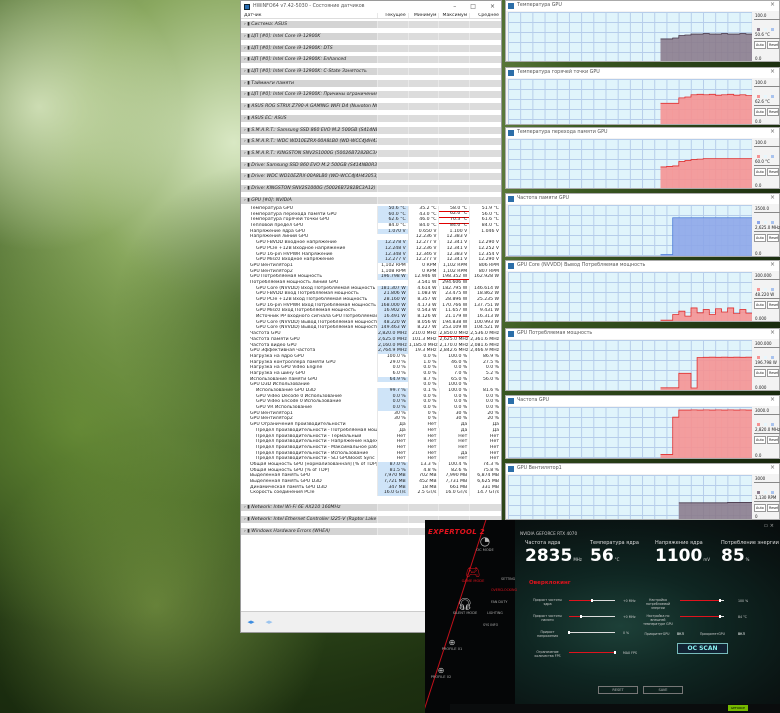  Describe the element at coordinates (485, 15) in the screenshot. I see `col-avg: Среднее` at that location.